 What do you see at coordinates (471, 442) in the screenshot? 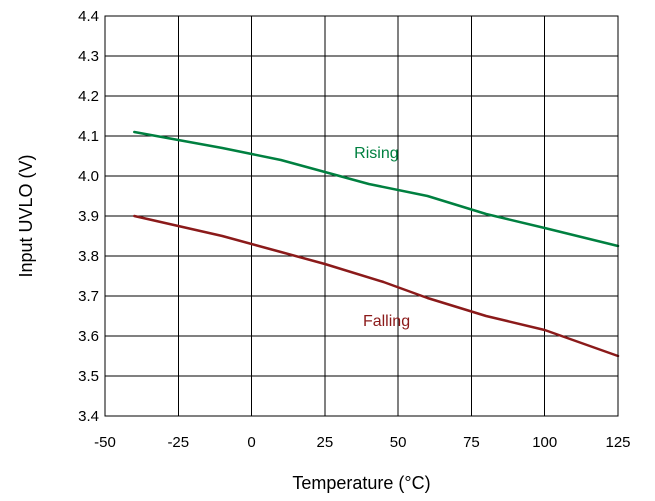
I see `x-tick-label: 75` at bounding box center [471, 442].